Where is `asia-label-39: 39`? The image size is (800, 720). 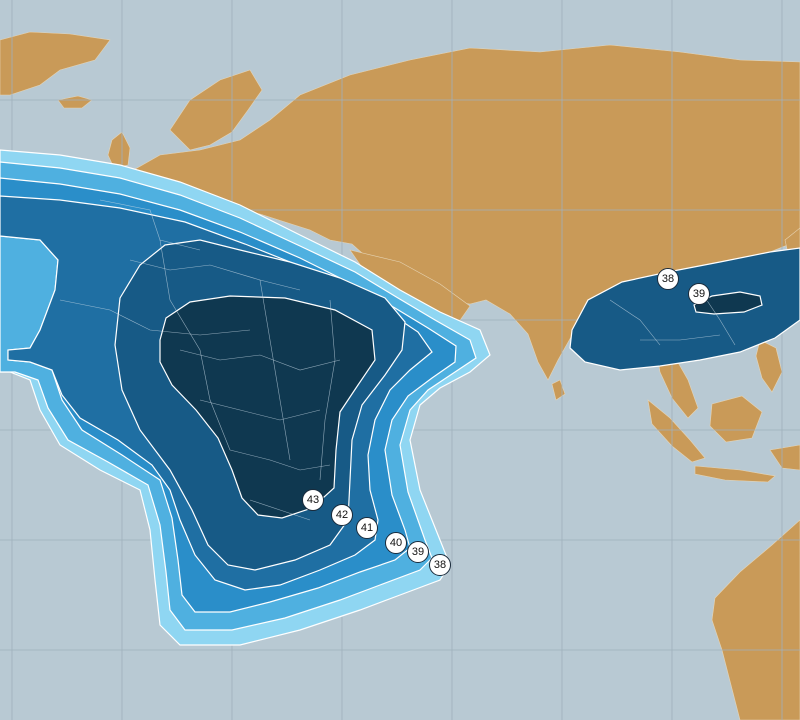 asia-label-39: 39 is located at coordinates (699, 294).